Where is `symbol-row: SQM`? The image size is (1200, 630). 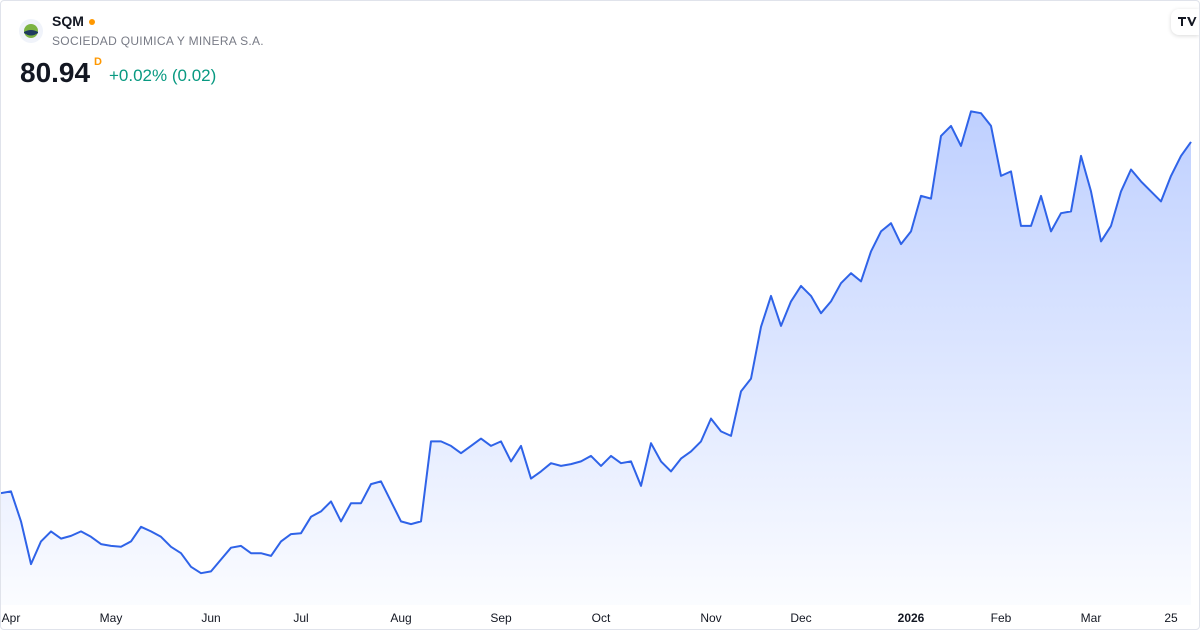 symbol-row: SQM is located at coordinates (73, 21).